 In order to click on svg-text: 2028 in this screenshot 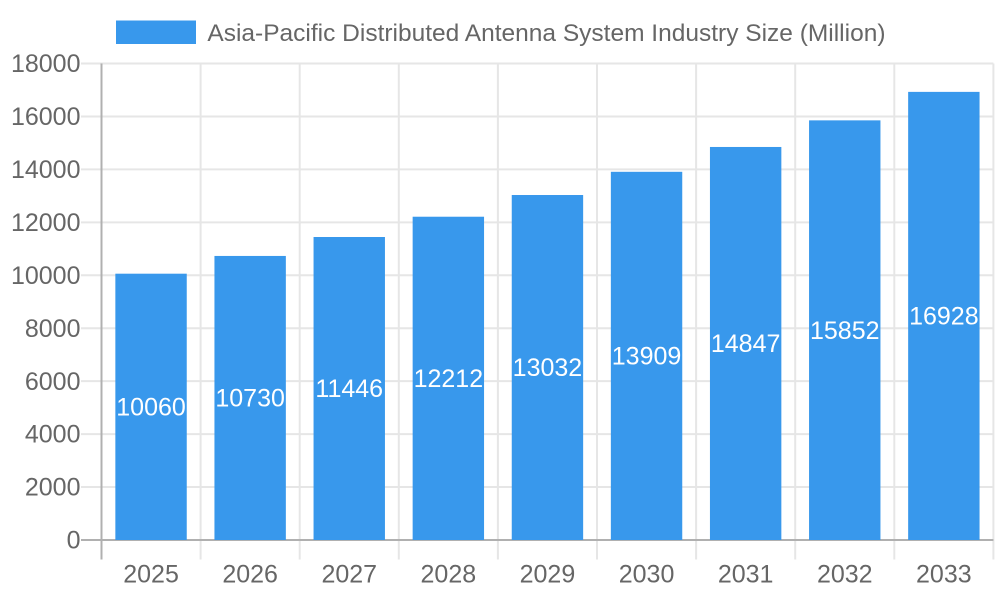, I will do `click(449, 575)`.